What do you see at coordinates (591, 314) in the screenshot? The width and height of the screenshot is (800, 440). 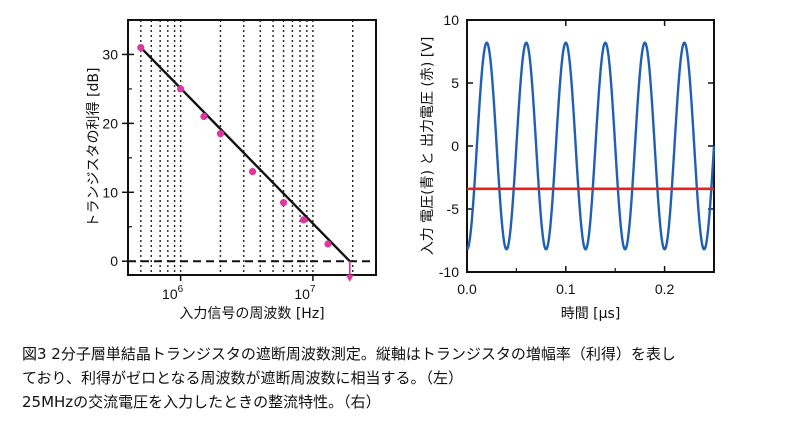 I see `voltage-x-axis-label: 時間 [μs]` at bounding box center [591, 314].